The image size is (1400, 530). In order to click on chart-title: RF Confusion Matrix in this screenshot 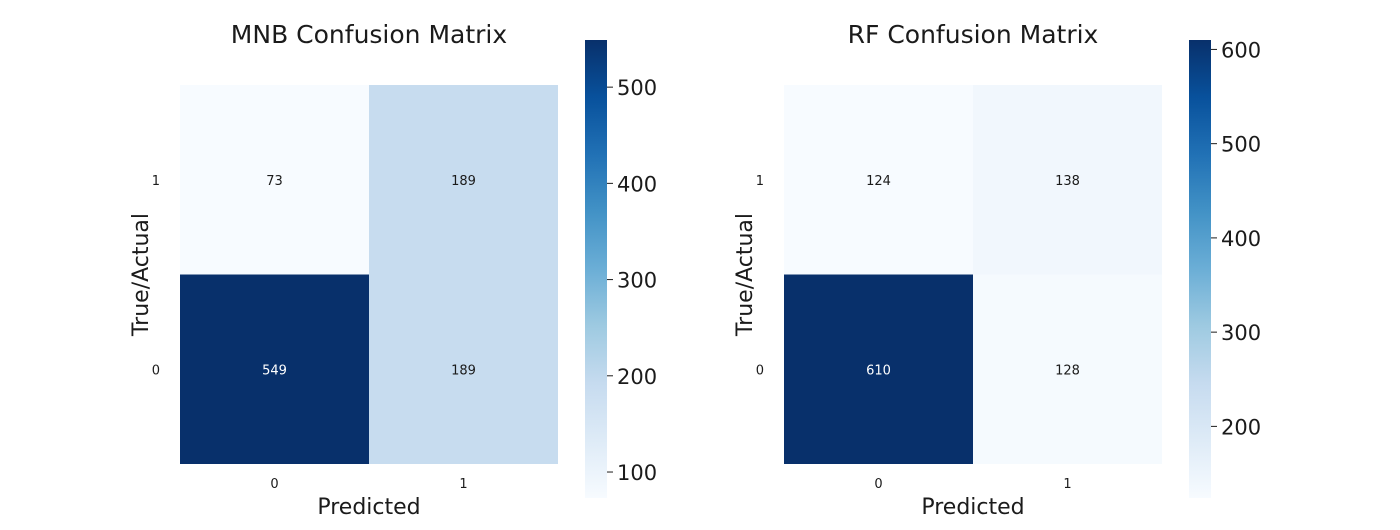, I will do `click(973, 34)`.